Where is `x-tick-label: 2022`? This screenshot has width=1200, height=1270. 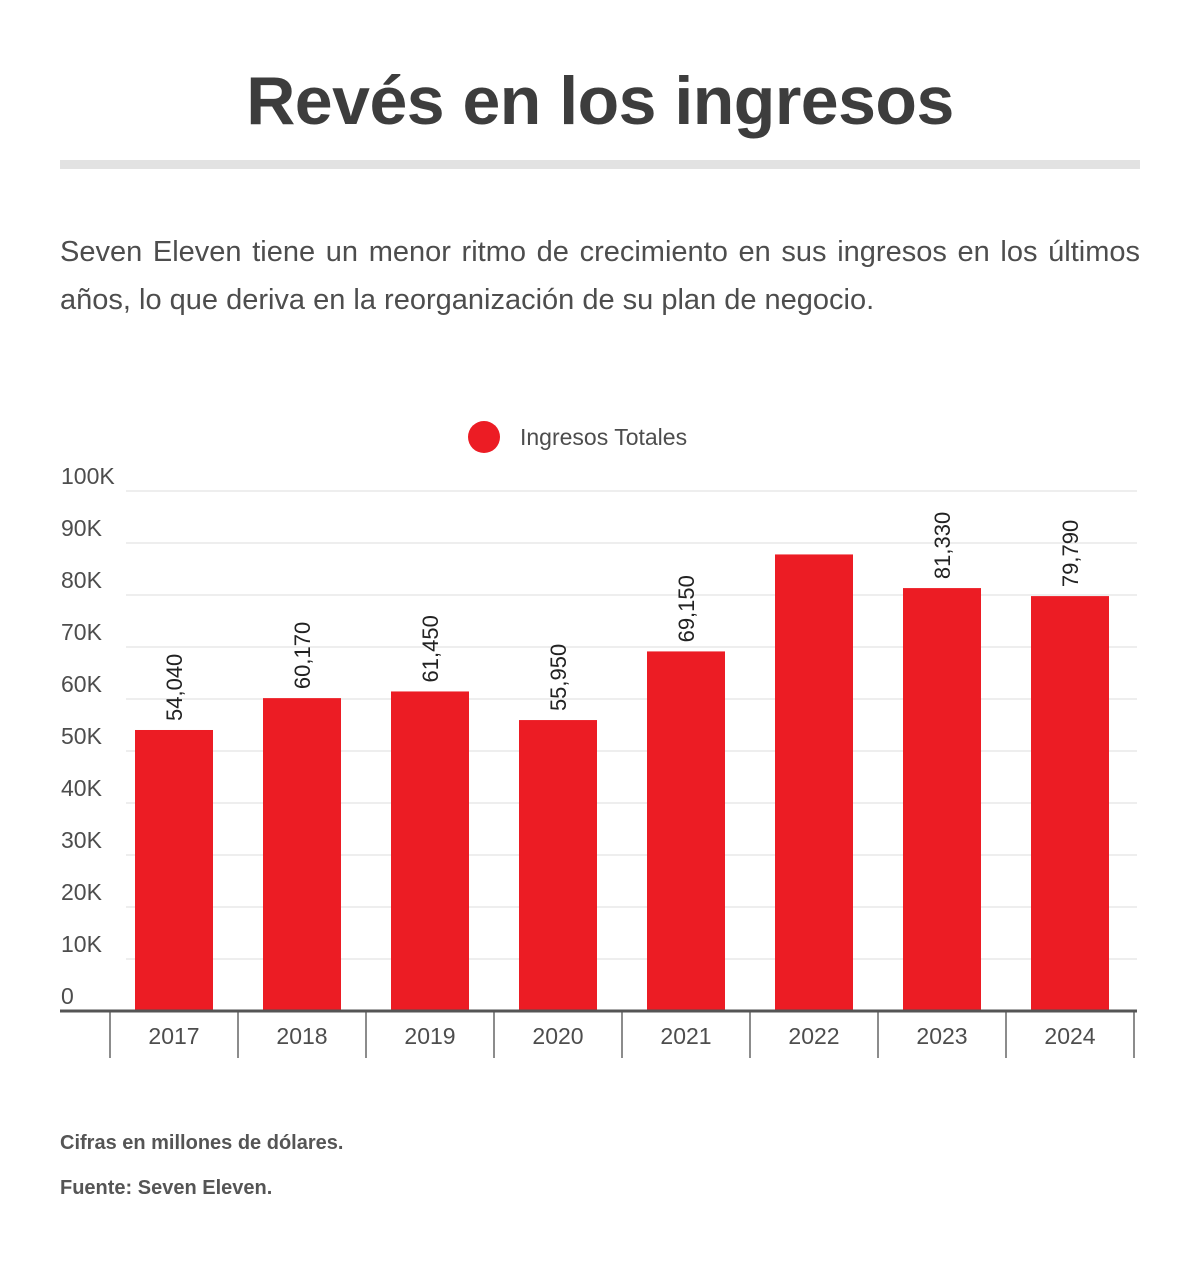 x-tick-label: 2022 is located at coordinates (813, 1036).